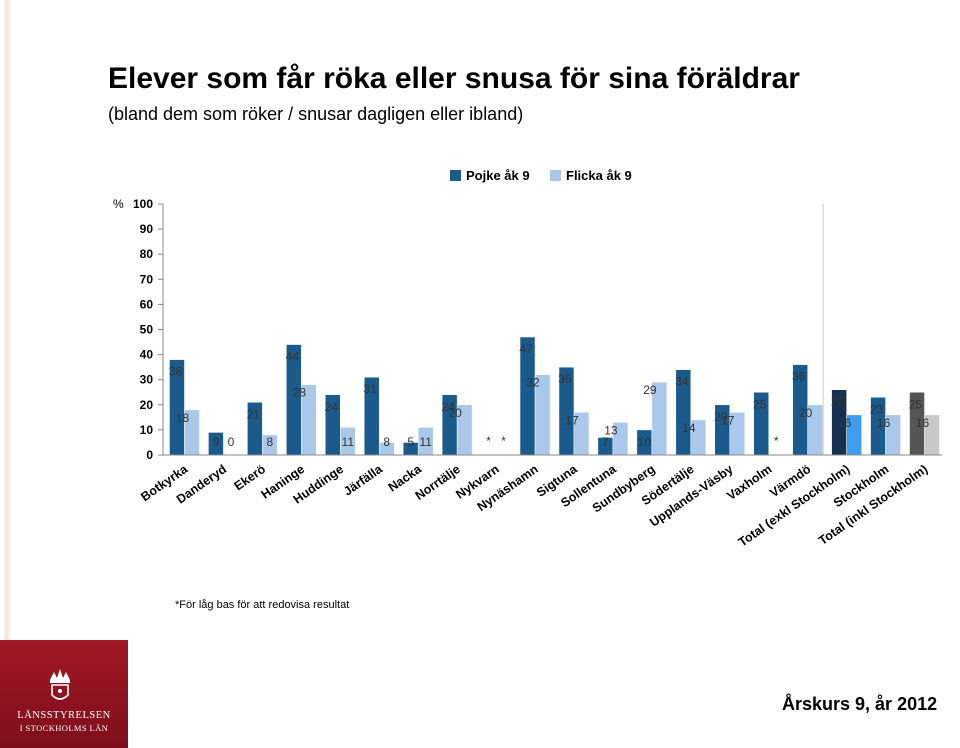  Describe the element at coordinates (611, 430) in the screenshot. I see `data-label: 13` at that location.